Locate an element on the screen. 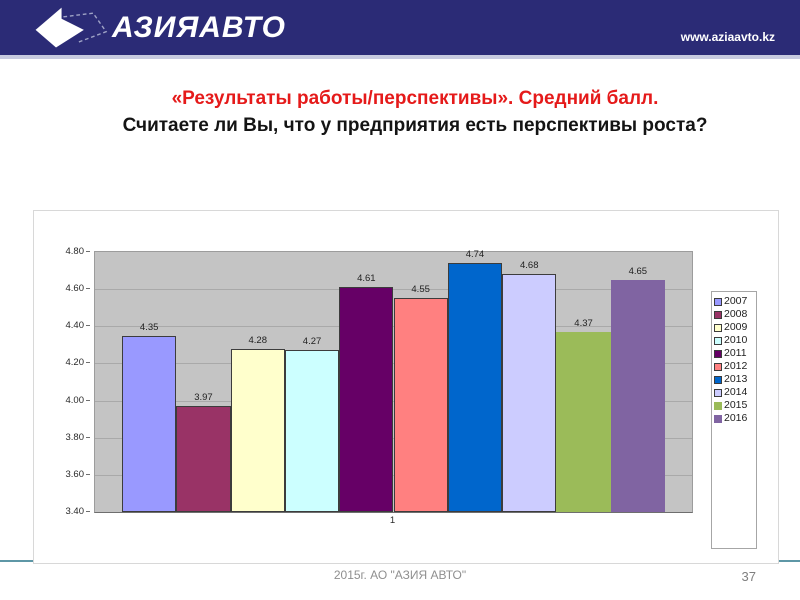 This screenshot has width=800, height=600. legend-item-2007: 2007 is located at coordinates (735, 301).